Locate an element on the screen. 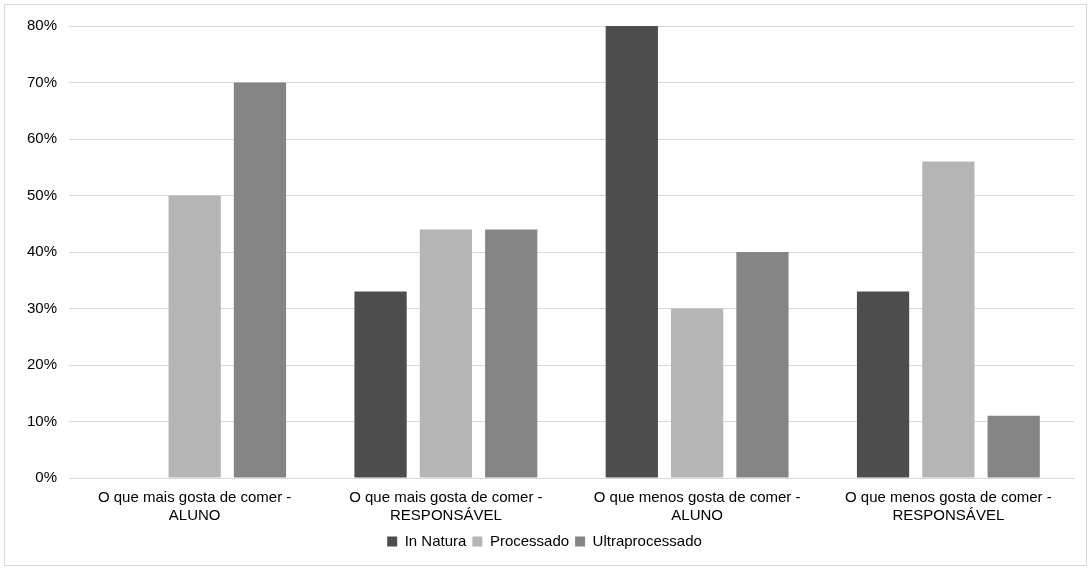 This screenshot has height=570, width=1091. y-tick-label: 50% is located at coordinates (42, 194).